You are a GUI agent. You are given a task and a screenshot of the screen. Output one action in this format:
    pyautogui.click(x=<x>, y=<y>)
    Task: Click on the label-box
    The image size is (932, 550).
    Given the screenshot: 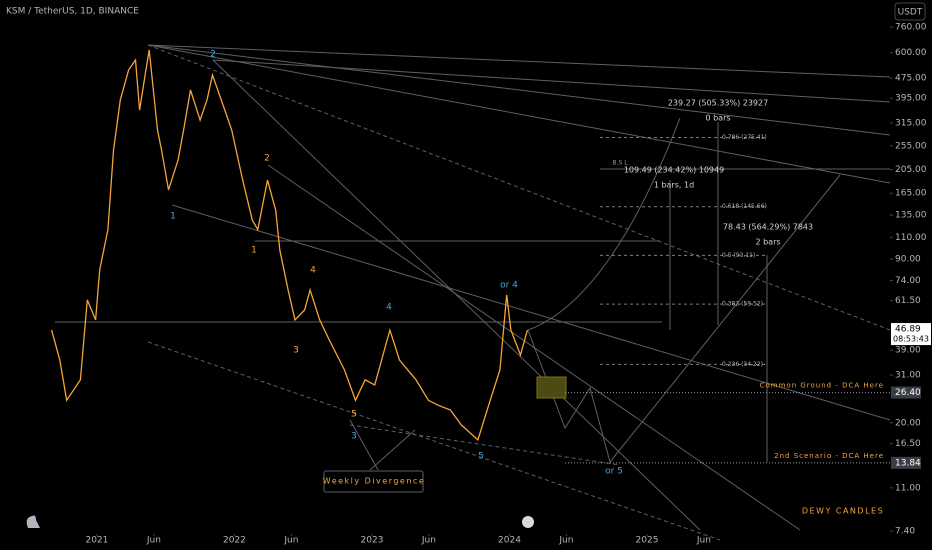 What is the action you would take?
    pyautogui.click(x=373, y=481)
    